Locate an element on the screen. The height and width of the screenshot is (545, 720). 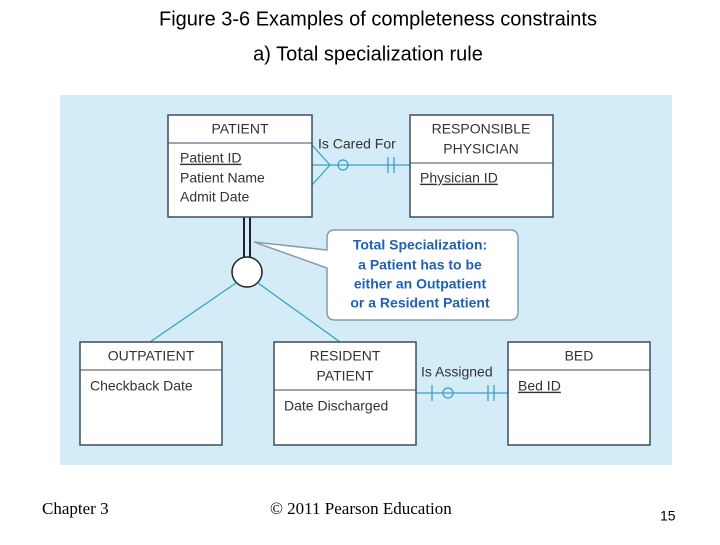
attribute: Date Discharged is located at coordinates (336, 406).